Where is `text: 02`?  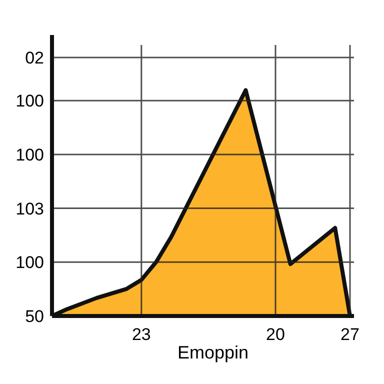 text: 02 is located at coordinates (34, 58).